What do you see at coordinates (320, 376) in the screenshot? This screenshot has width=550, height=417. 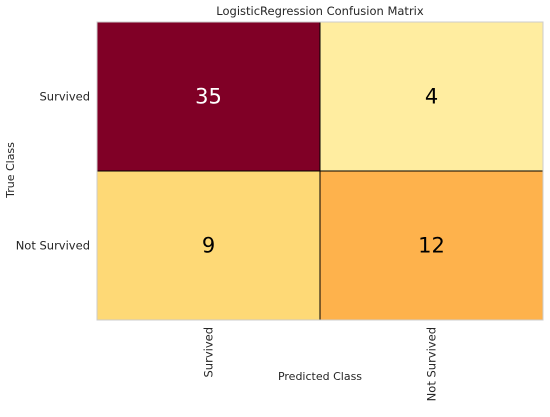 I see `x-axis-label: Predicted Class` at bounding box center [320, 376].